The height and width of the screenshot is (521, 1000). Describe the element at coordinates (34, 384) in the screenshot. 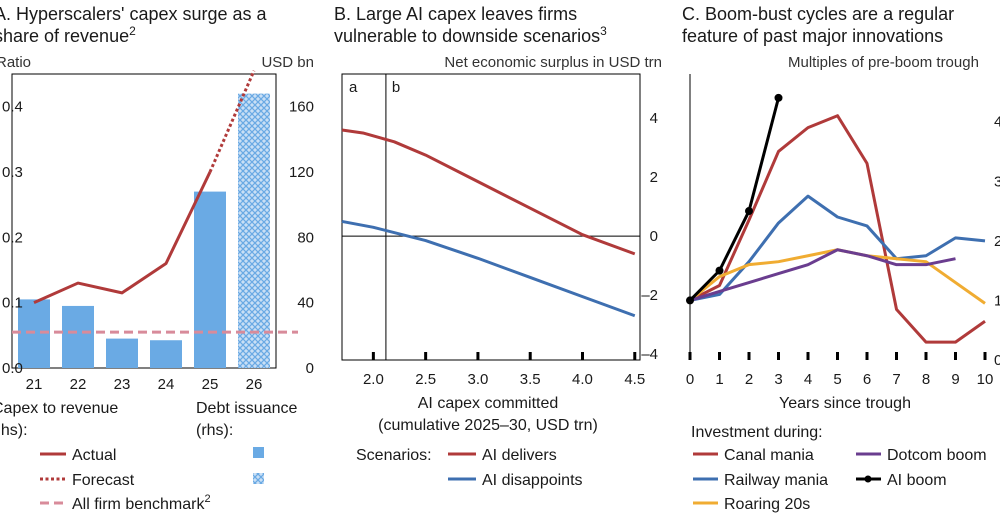

I see `panel-a-x-tick-label: 21` at that location.